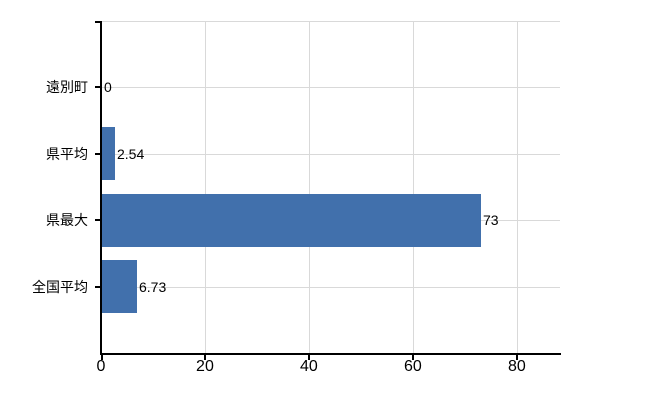  What do you see at coordinates (205, 366) in the screenshot?
I see `x-tick-label: 20` at bounding box center [205, 366].